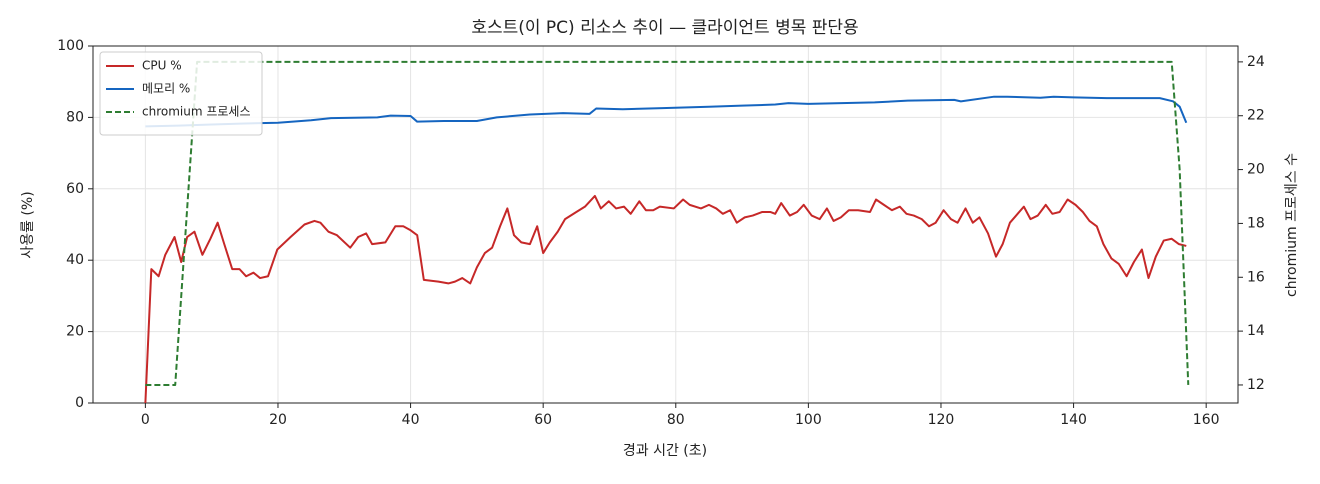 This screenshot has width=1320, height=484. I want to click on y2-tick-label: 12, so click(1256, 385).